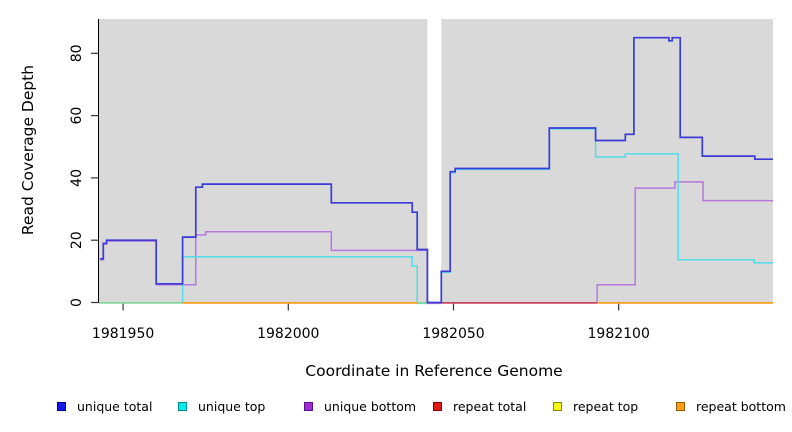  I want to click on legend-item-unique-bottom: unique bottom, so click(360, 406).